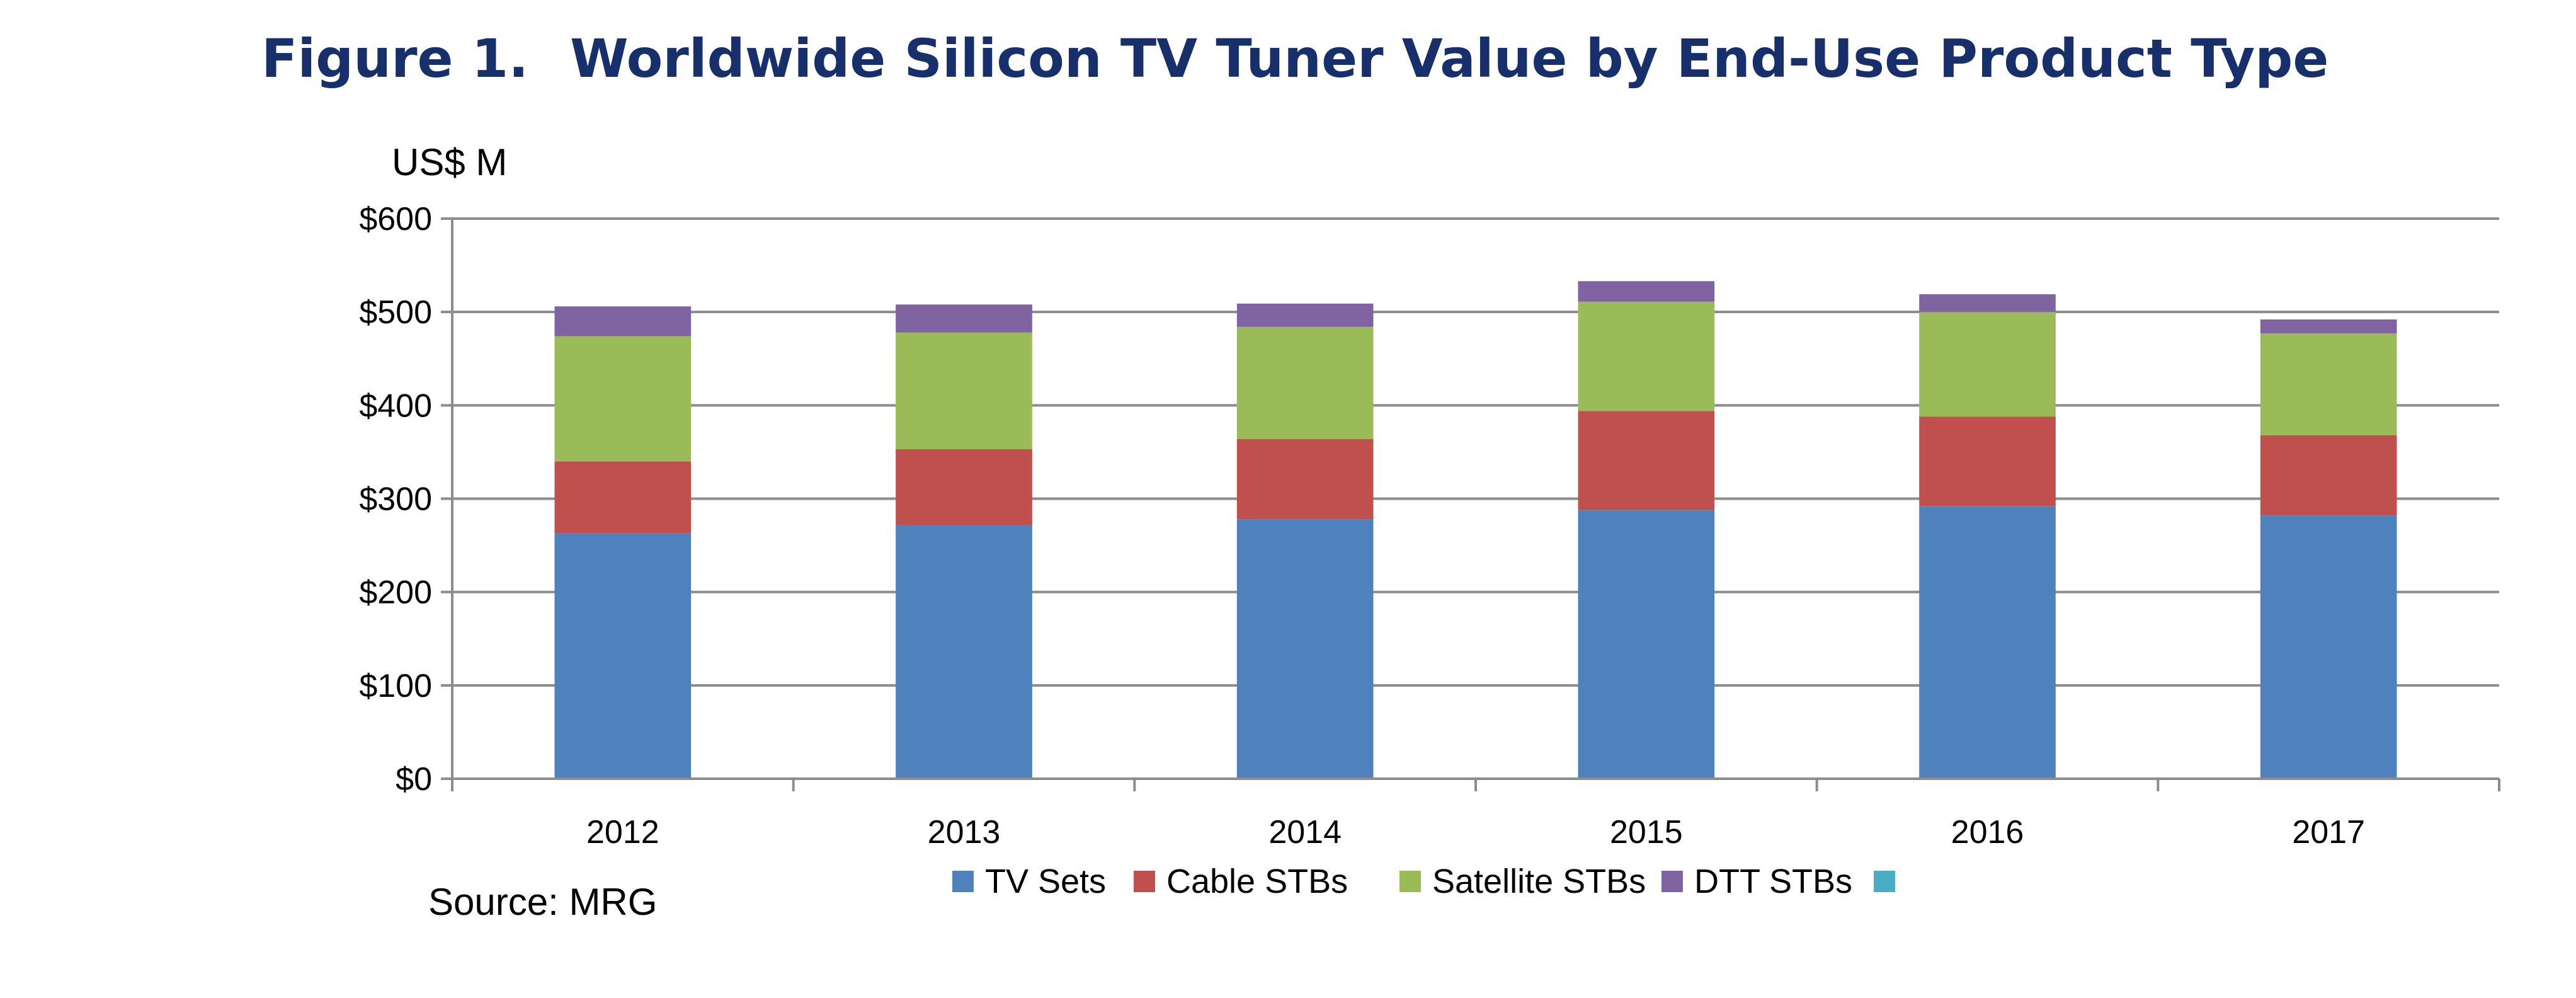 The width and height of the screenshot is (2576, 998). Describe the element at coordinates (1773, 881) in the screenshot. I see `legend-label-3: DTT STBs` at that location.